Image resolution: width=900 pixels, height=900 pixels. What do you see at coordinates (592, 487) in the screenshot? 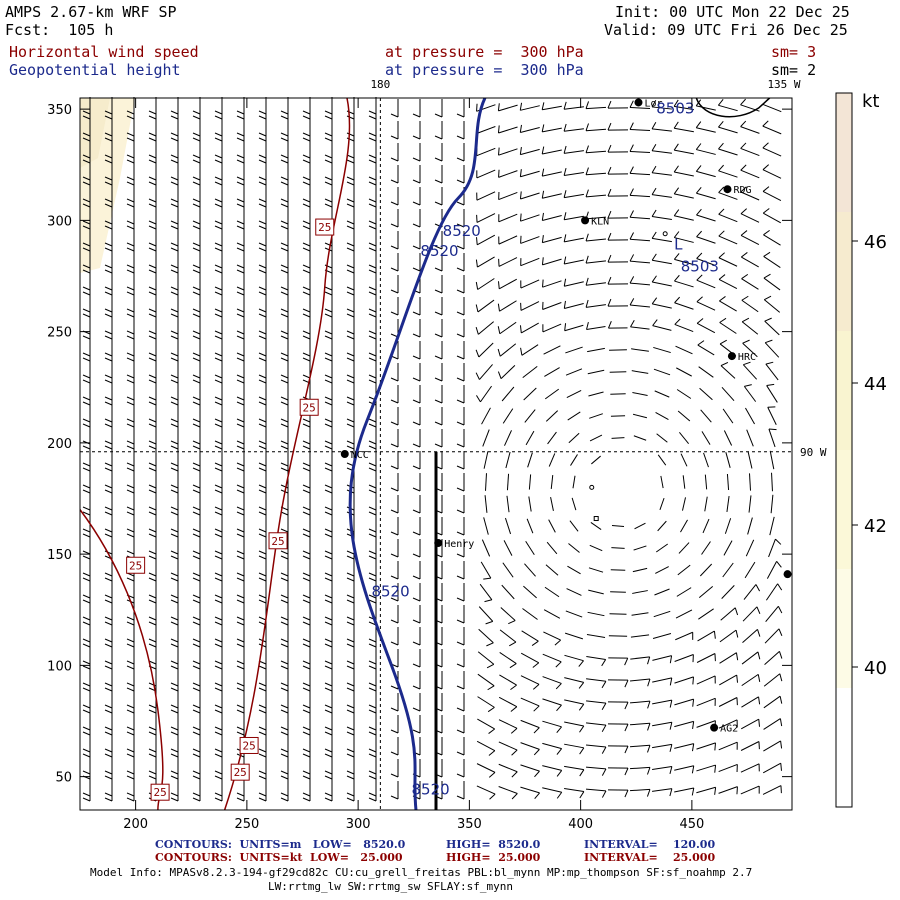
I see `grid-marker` at bounding box center [592, 487].